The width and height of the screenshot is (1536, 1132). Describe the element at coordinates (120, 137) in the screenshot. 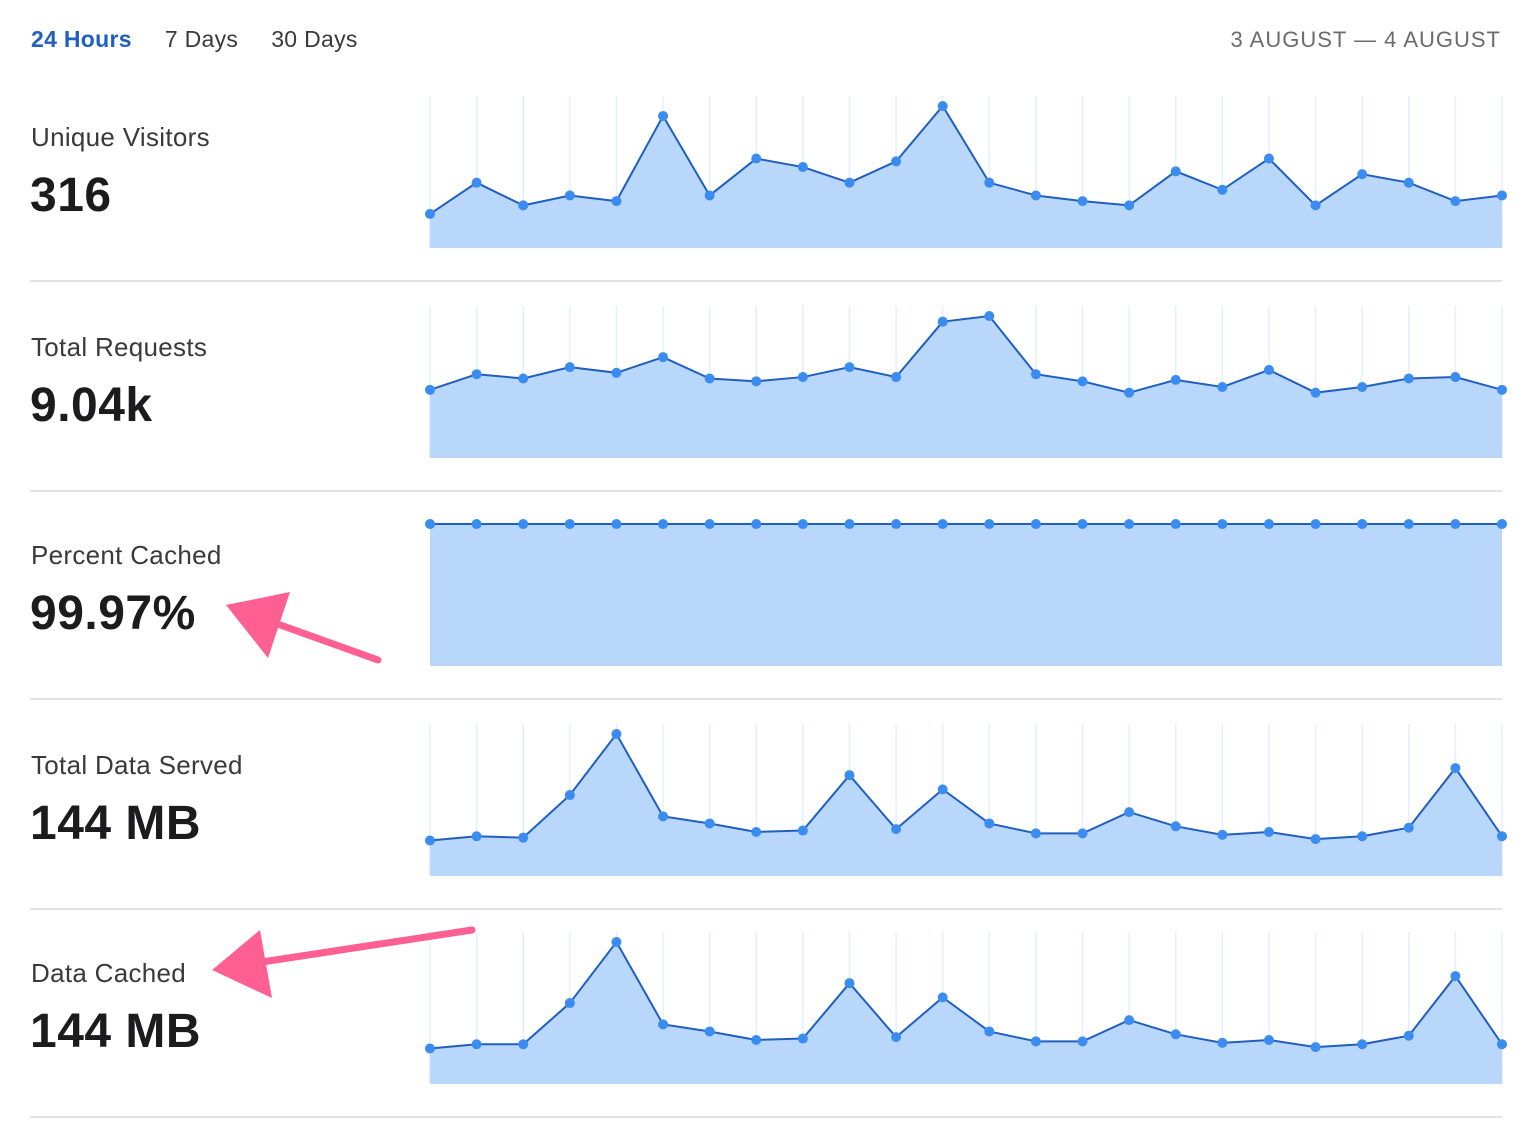

I see `metric-label-unique-visitors: Unique Visitors` at that location.